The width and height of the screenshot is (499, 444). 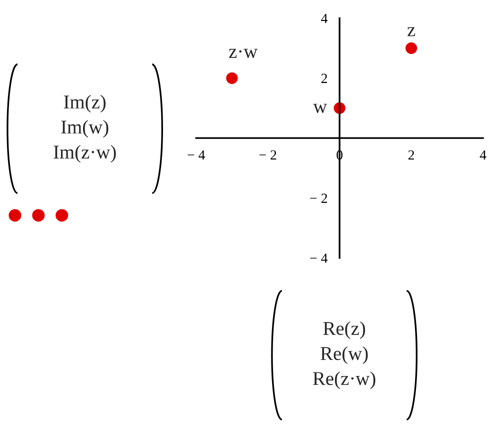 What do you see at coordinates (197, 155) in the screenshot?
I see `x-tick-label: − 4` at bounding box center [197, 155].